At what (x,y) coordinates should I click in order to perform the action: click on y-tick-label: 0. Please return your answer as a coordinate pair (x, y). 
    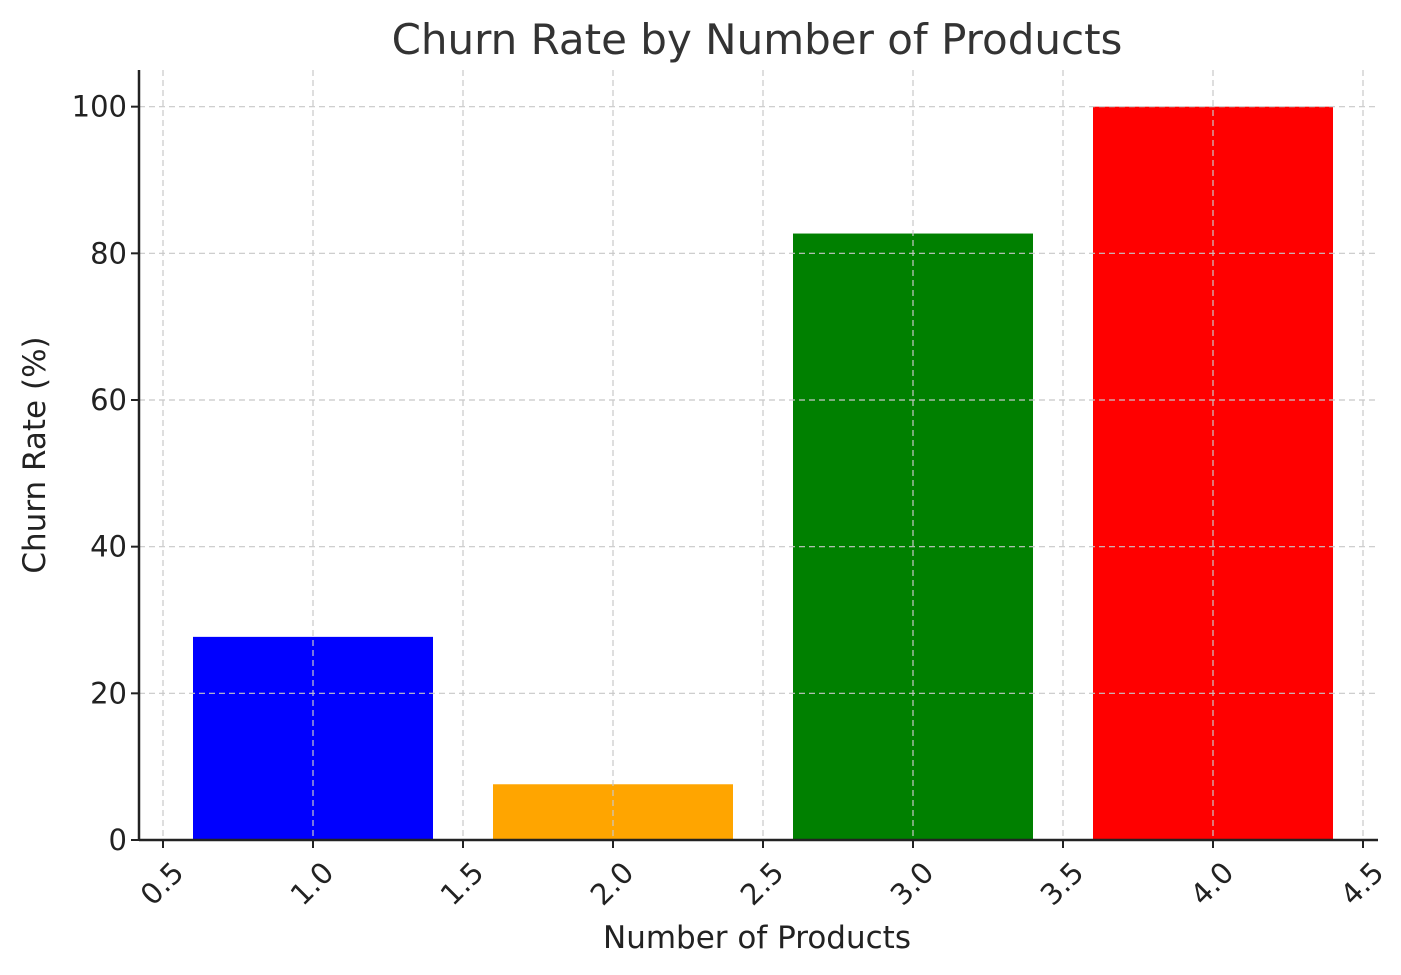
    Looking at the image, I should click on (118, 840).